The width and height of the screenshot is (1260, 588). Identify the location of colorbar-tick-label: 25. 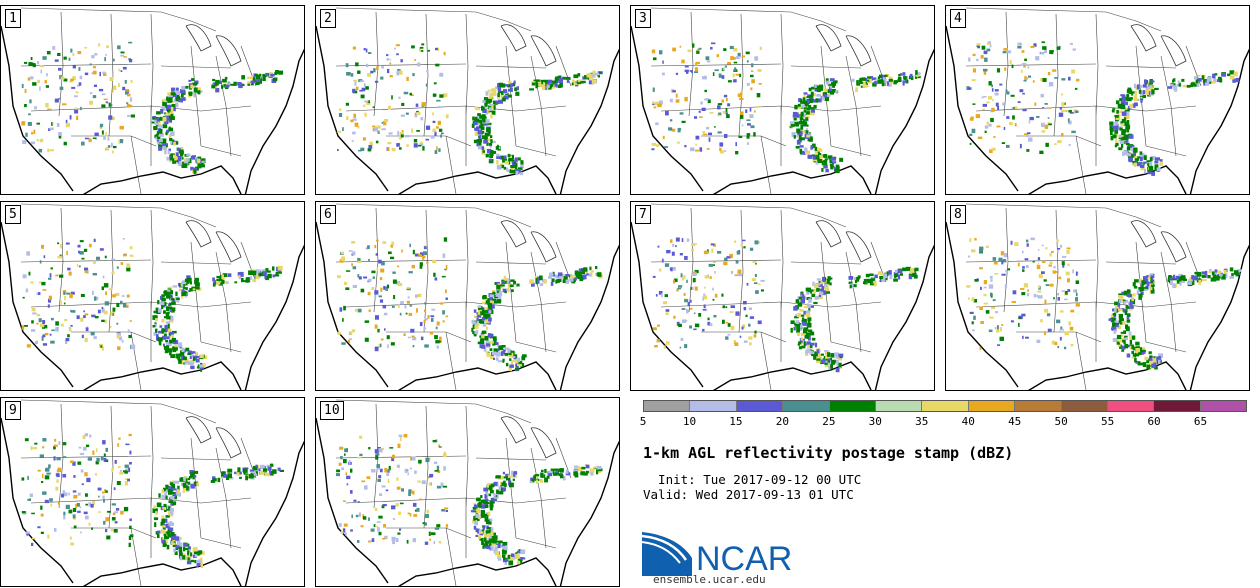
(829, 421).